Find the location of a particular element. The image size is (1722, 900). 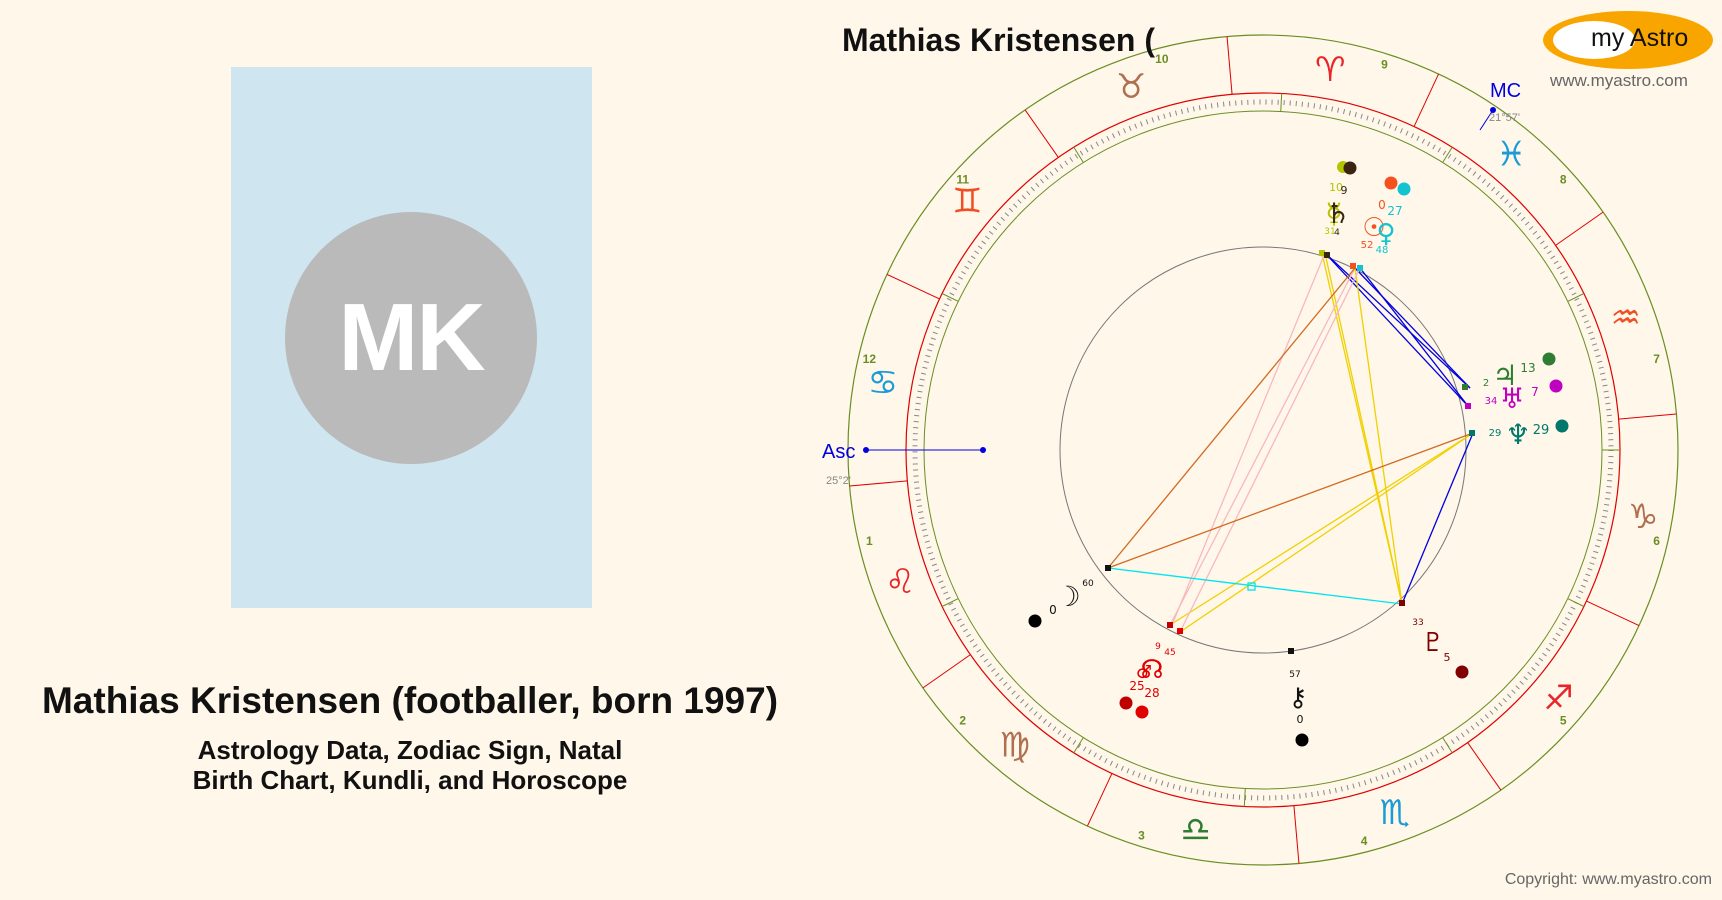

svg-text: 10 is located at coordinates (1336, 187).